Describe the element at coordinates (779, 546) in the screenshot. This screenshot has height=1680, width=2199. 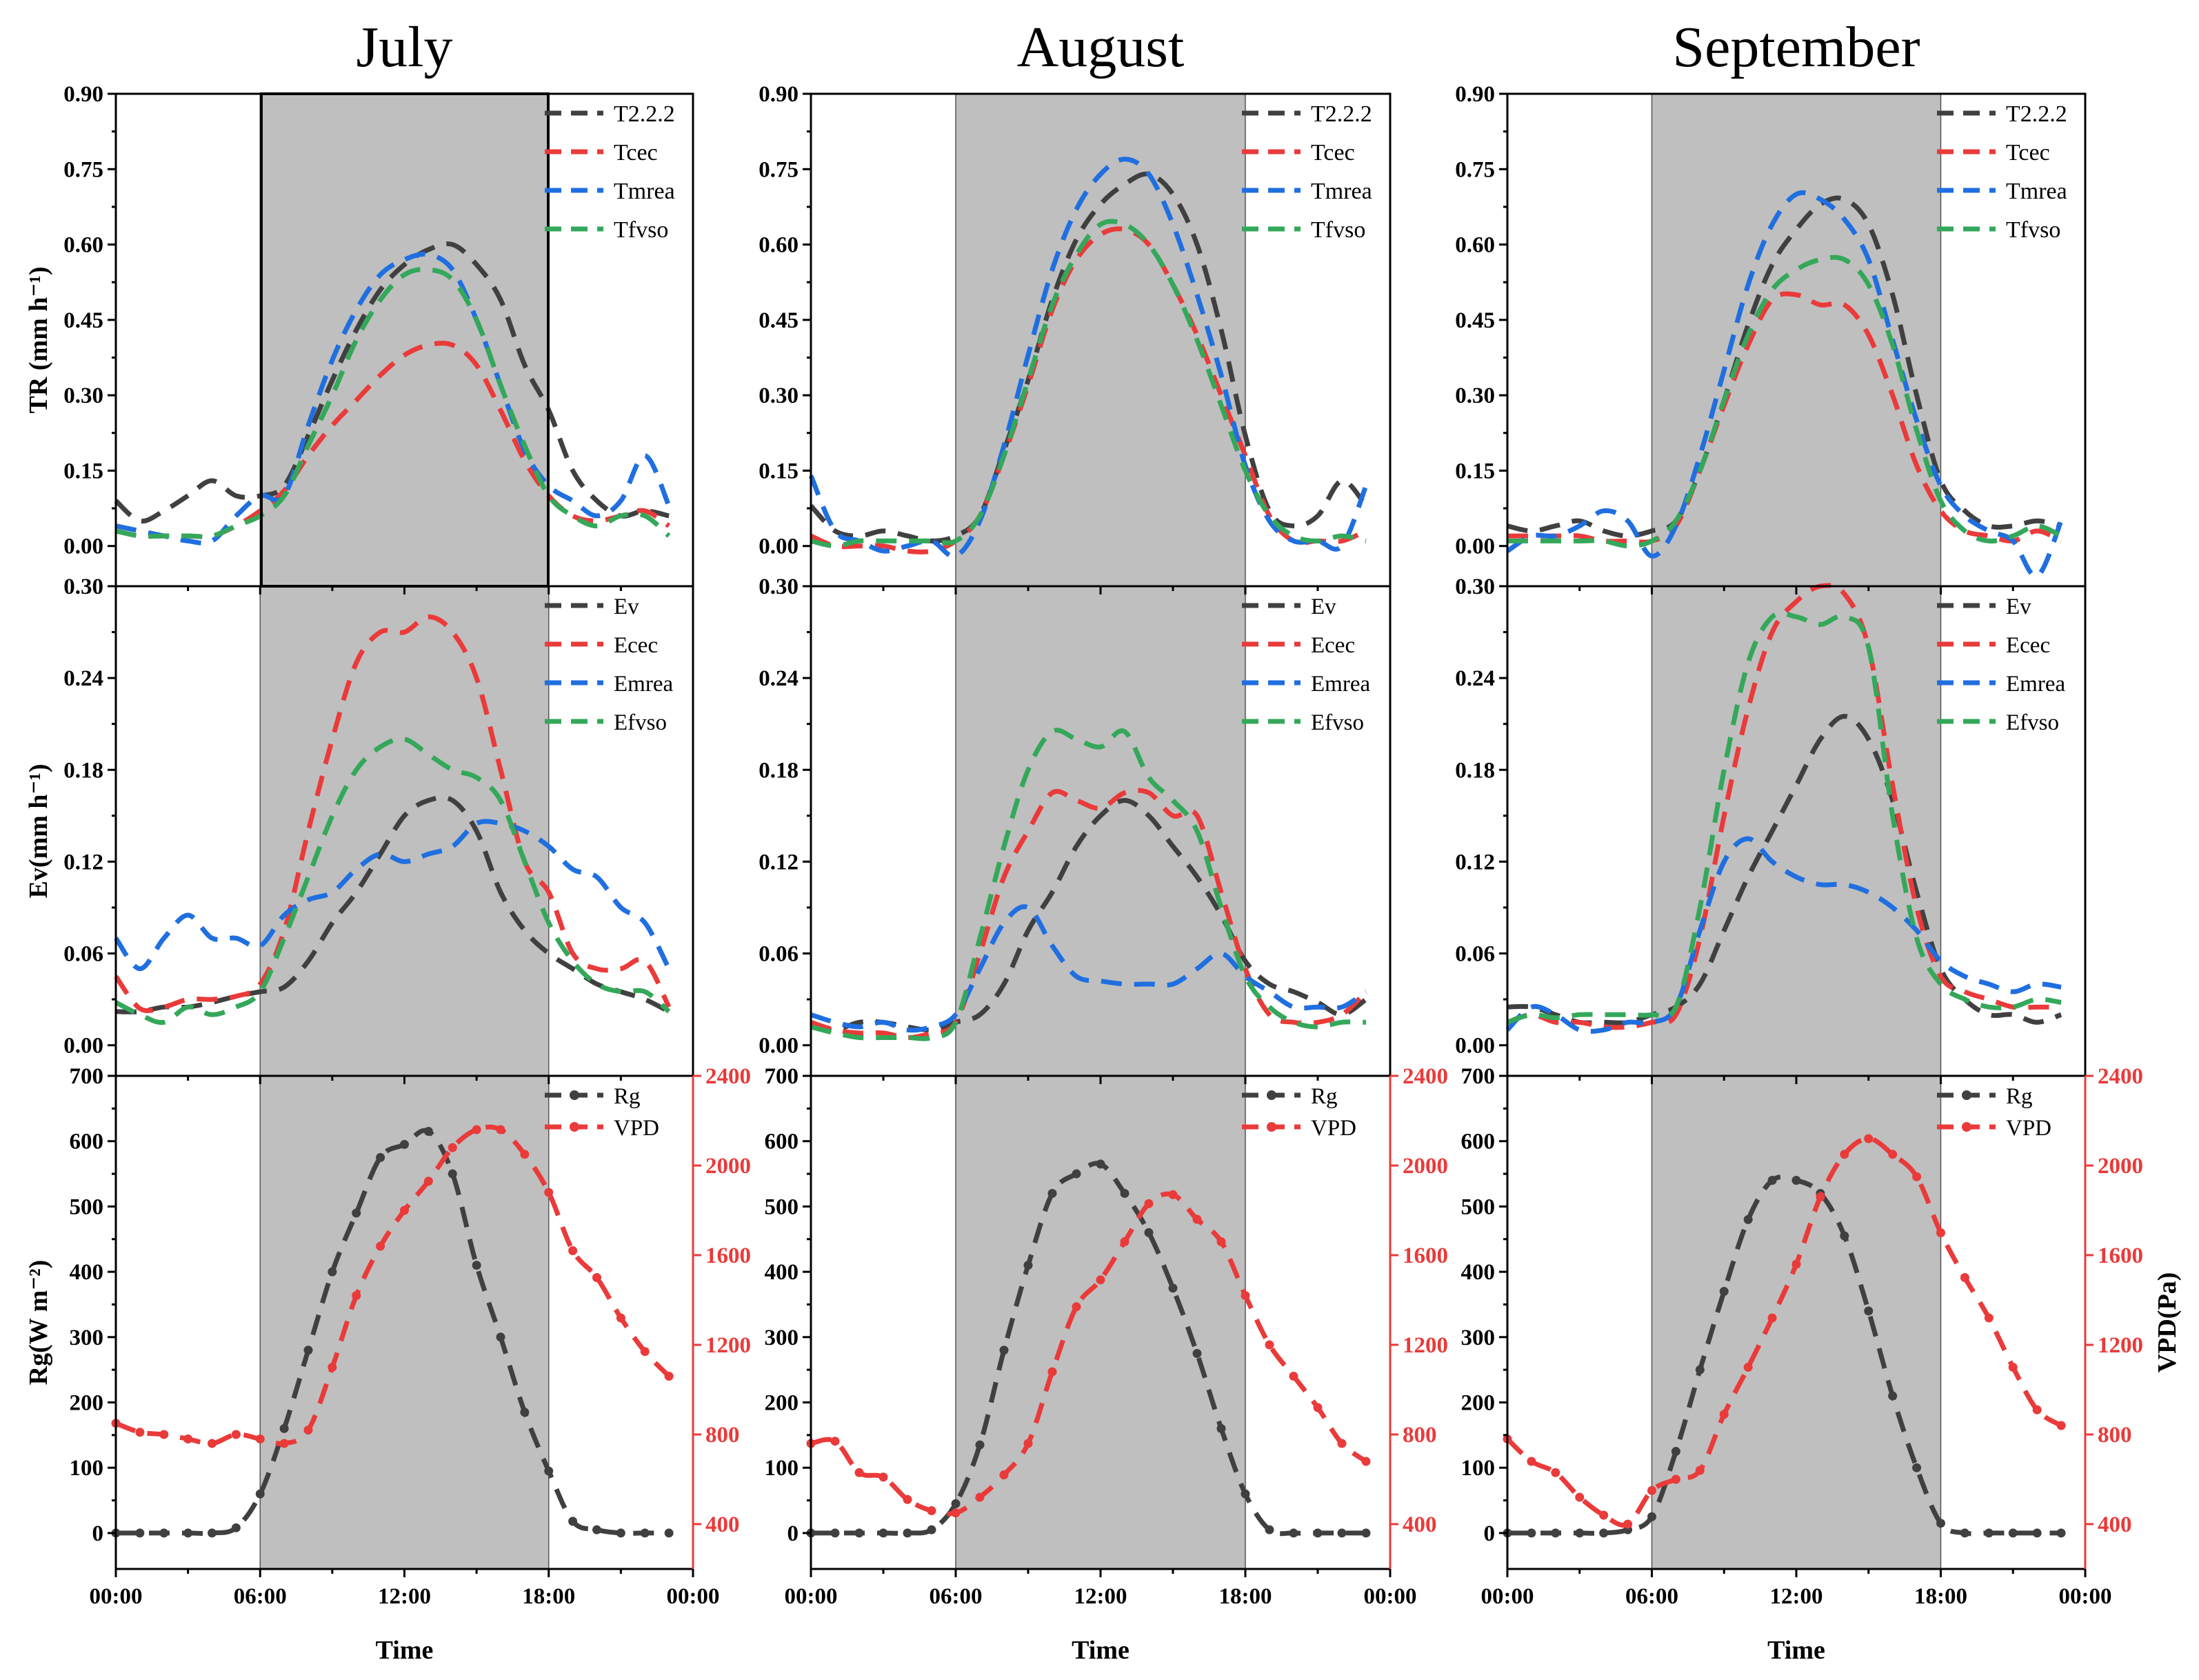
I see `y-tick-label-tr-august-0: 0.00` at that location.